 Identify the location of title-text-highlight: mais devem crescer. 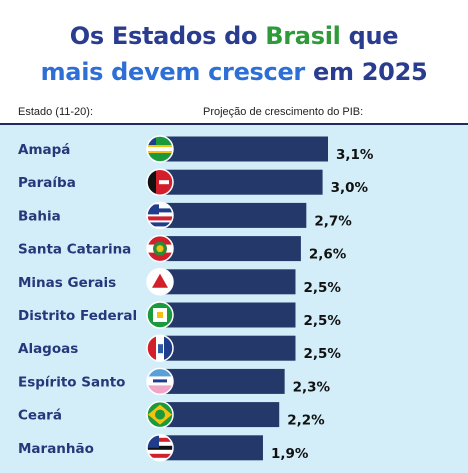
(173, 72).